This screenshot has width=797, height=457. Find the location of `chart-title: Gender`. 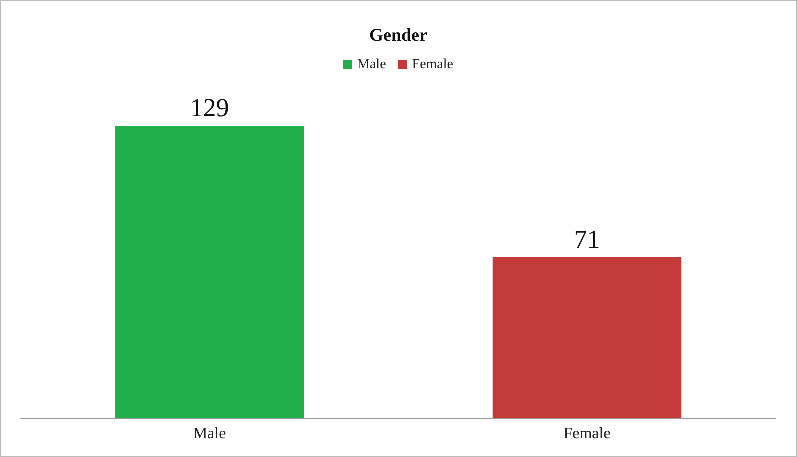

chart-title: Gender is located at coordinates (399, 35).